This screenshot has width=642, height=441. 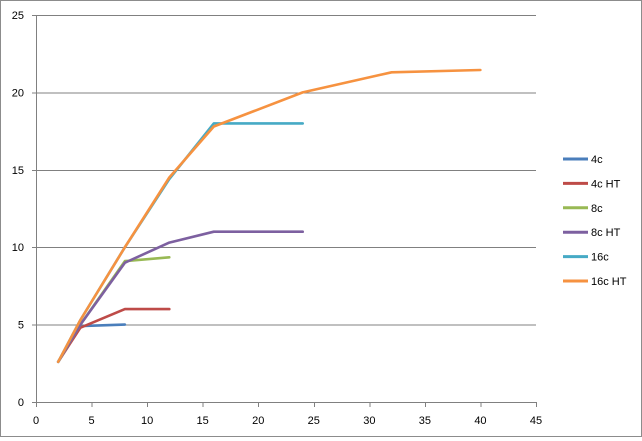 What do you see at coordinates (18, 171) in the screenshot?
I see `y-tick-label: 15` at bounding box center [18, 171].